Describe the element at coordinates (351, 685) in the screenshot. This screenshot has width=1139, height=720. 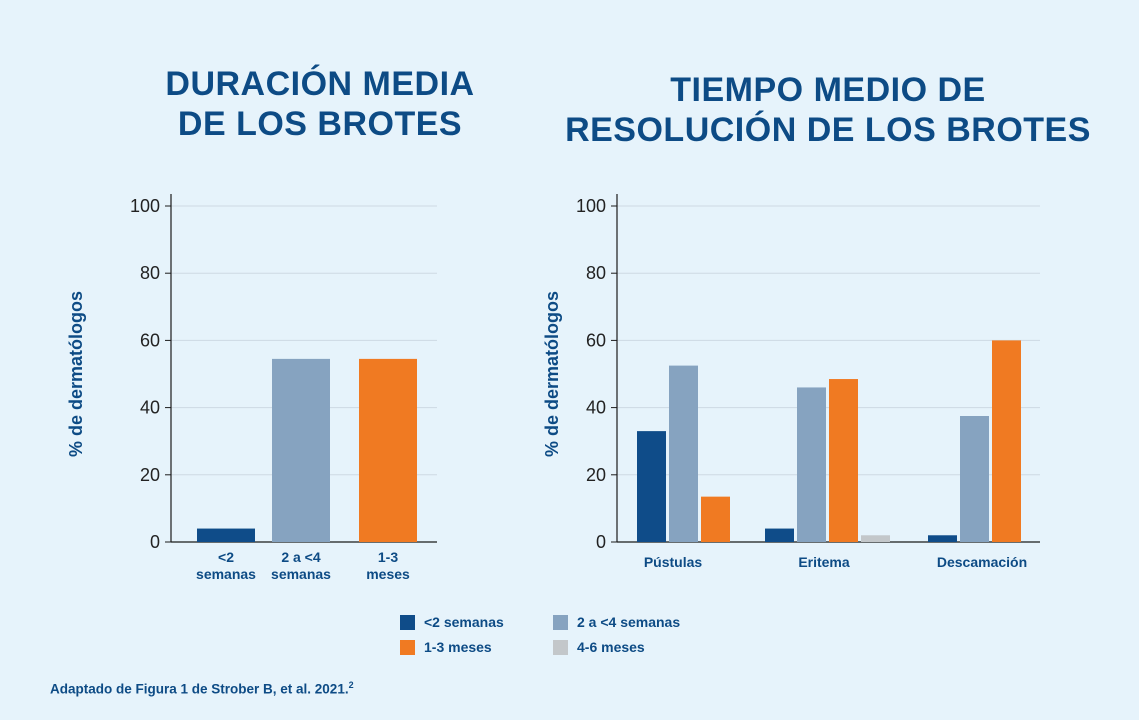
I see `footnote-reference: 2` at that location.